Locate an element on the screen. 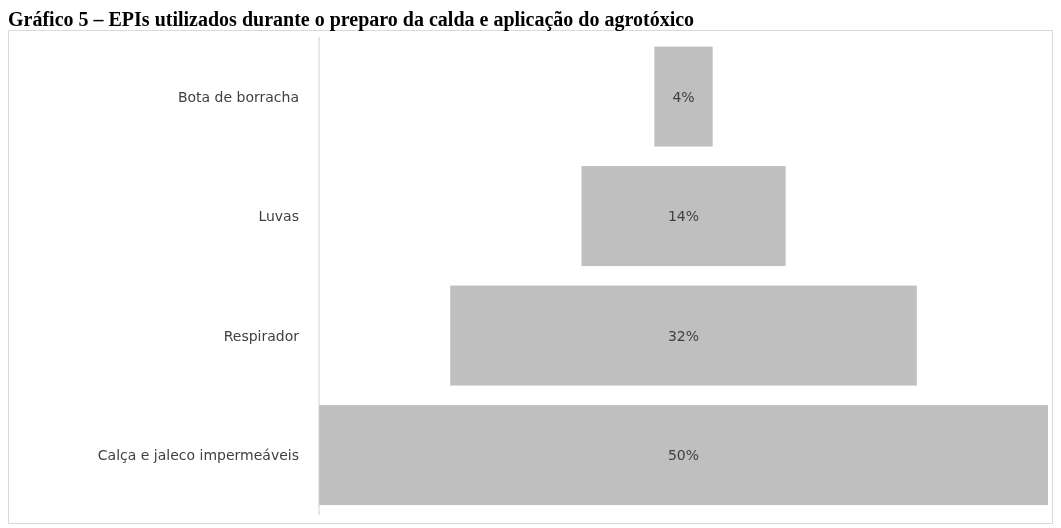 The height and width of the screenshot is (528, 1061). category-label: Luvas is located at coordinates (278, 216).